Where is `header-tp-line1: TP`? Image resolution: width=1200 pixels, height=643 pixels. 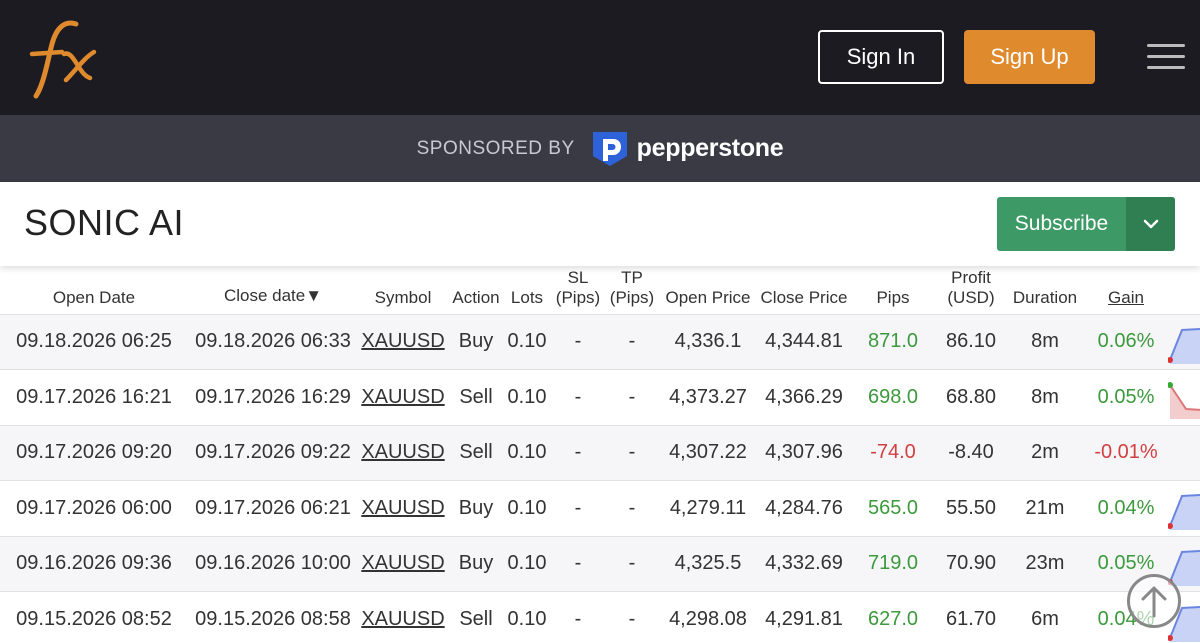
header-tp-line1: TP is located at coordinates (632, 277).